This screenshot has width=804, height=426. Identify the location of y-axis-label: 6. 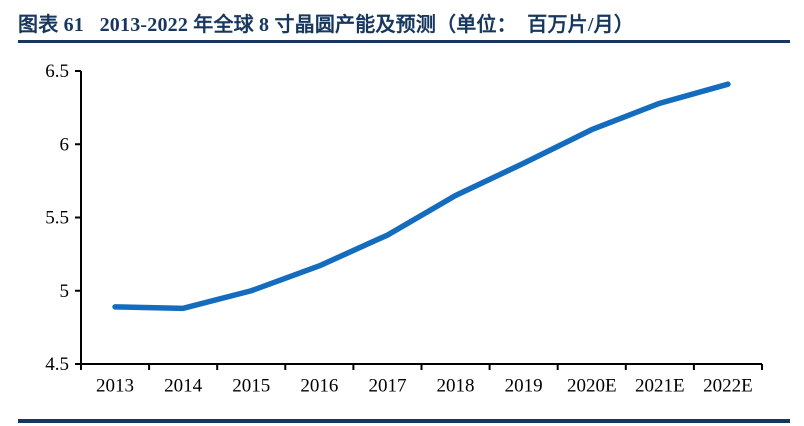
(65, 144).